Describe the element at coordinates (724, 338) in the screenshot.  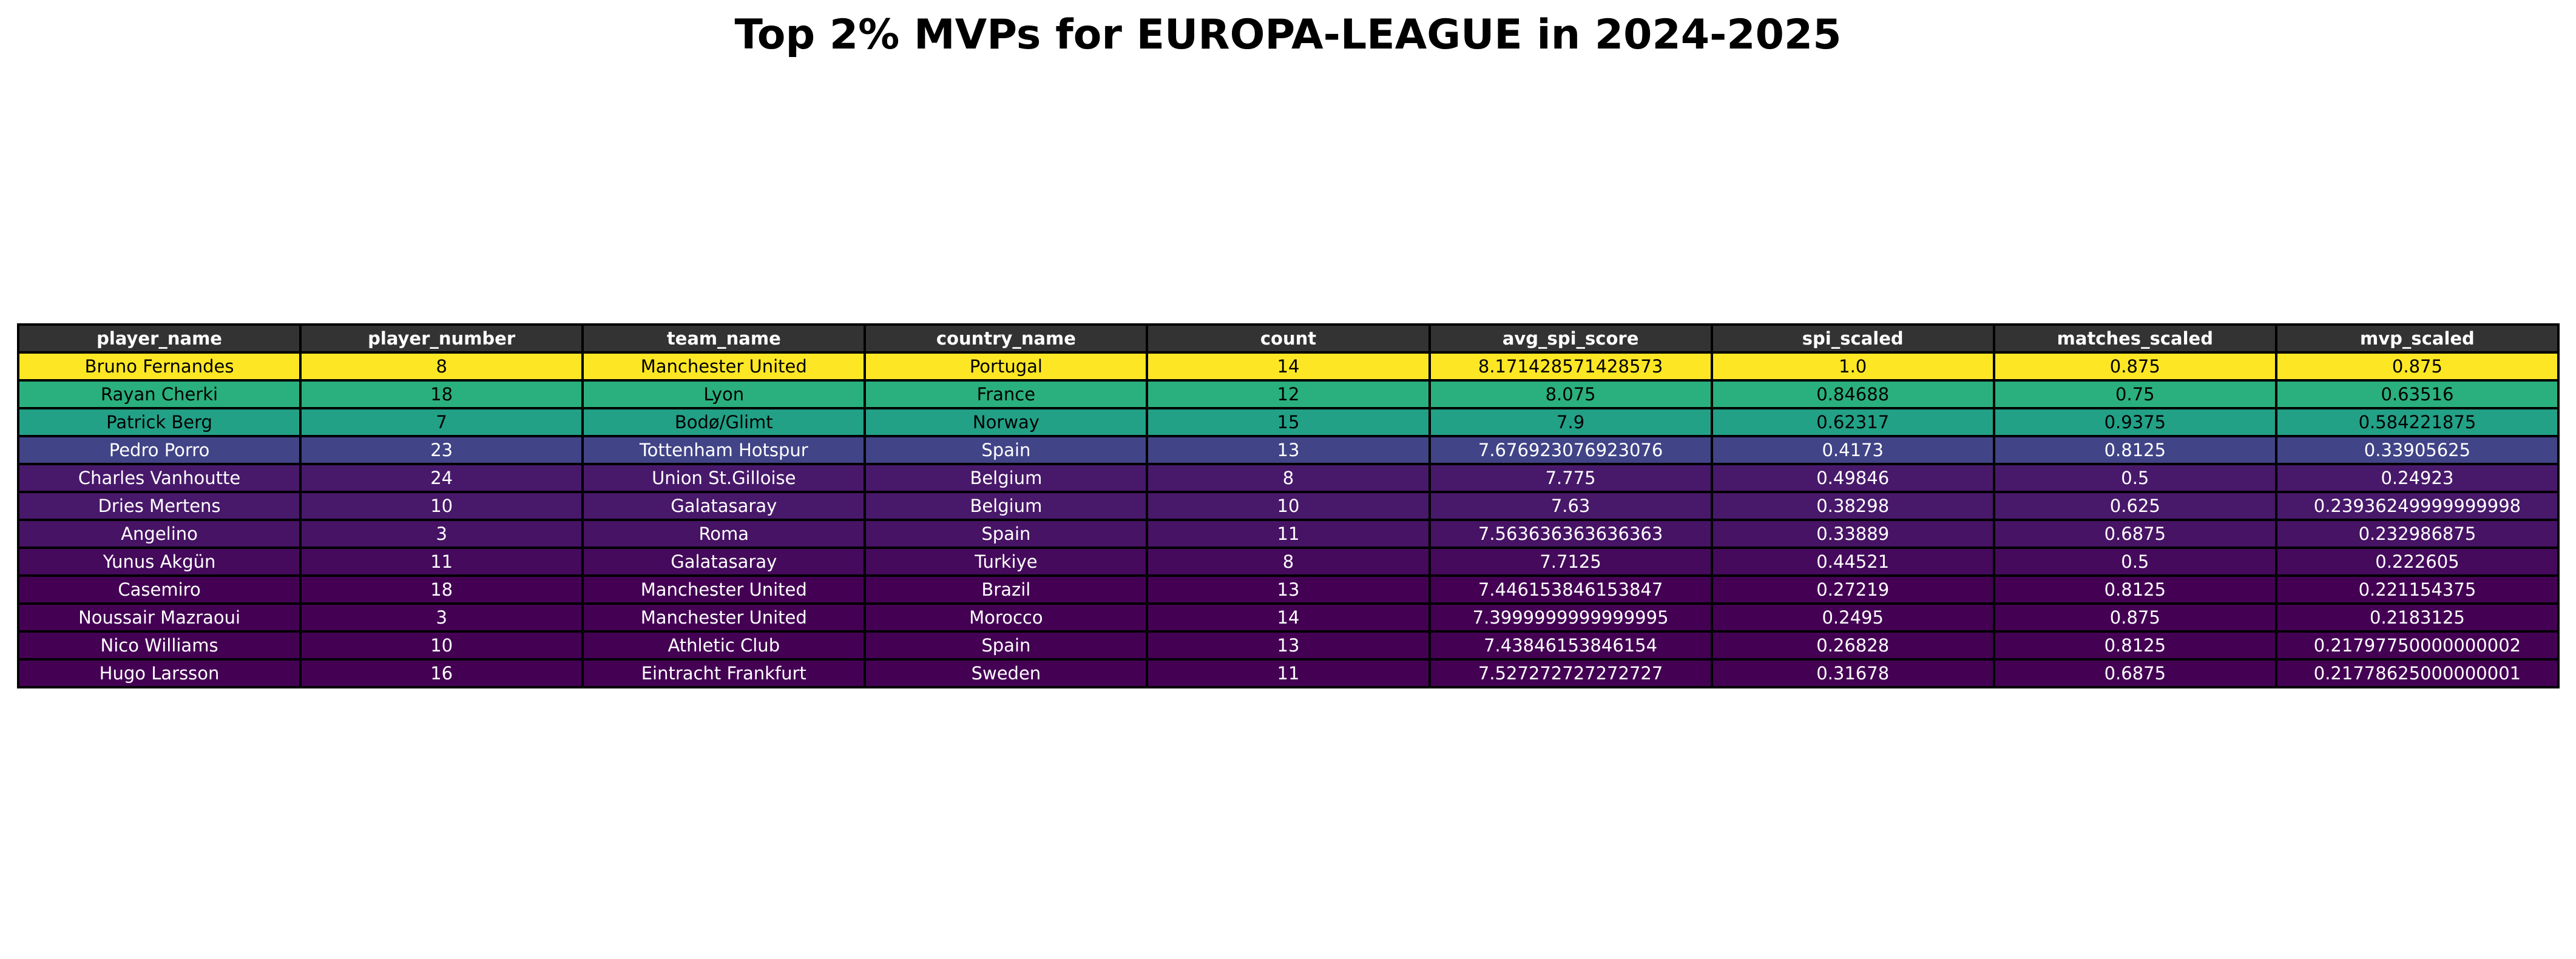
I see `column-header-team-name: team_name` at that location.